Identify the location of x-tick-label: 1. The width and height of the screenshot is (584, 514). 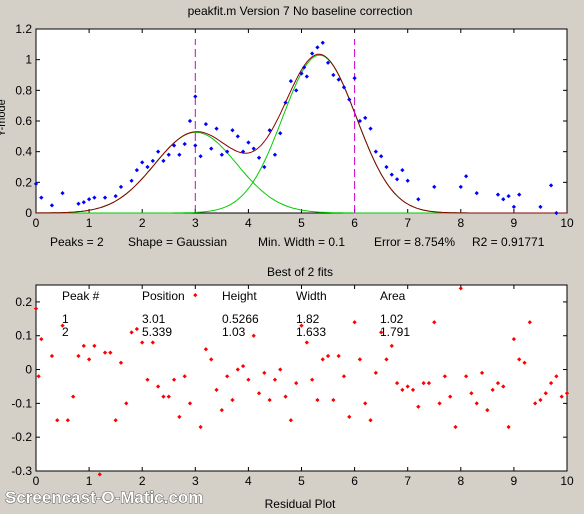
(89, 481).